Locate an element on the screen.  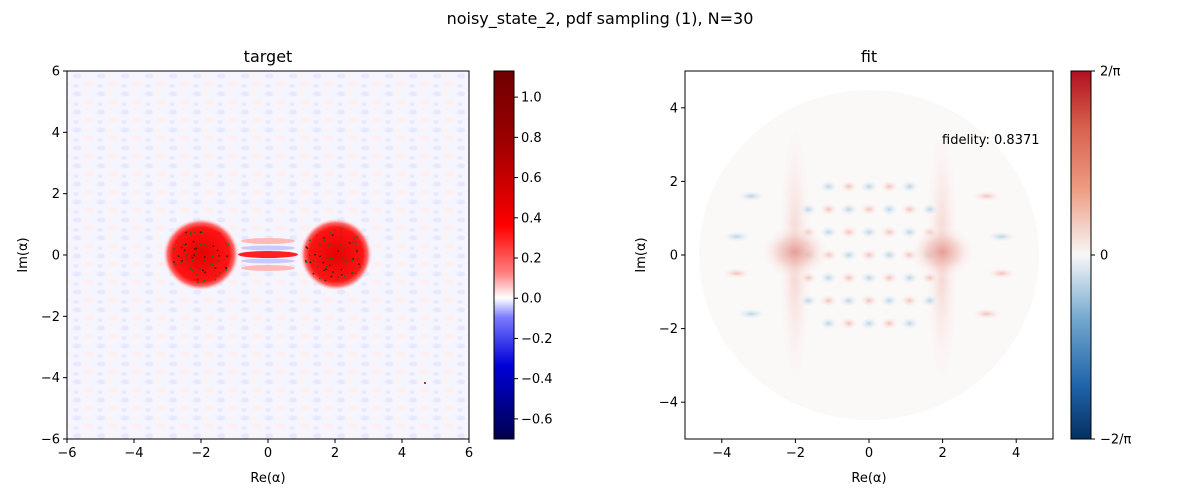
fit-y-tick-label: −2 is located at coordinates (668, 329).